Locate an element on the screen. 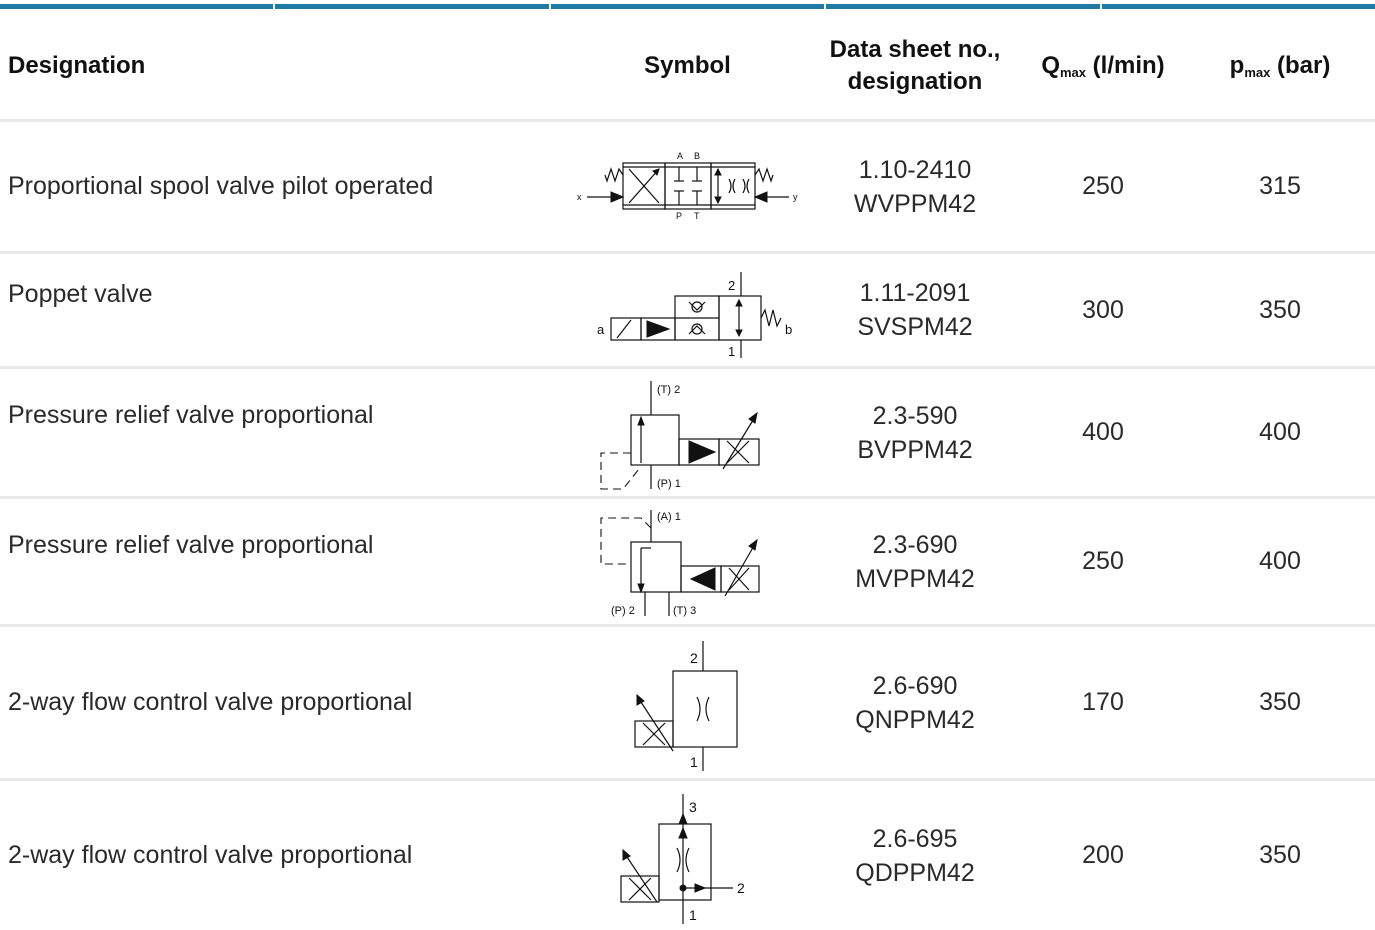 This screenshot has width=1375, height=930. column-header-symbol-label: Symbol is located at coordinates (687, 65).